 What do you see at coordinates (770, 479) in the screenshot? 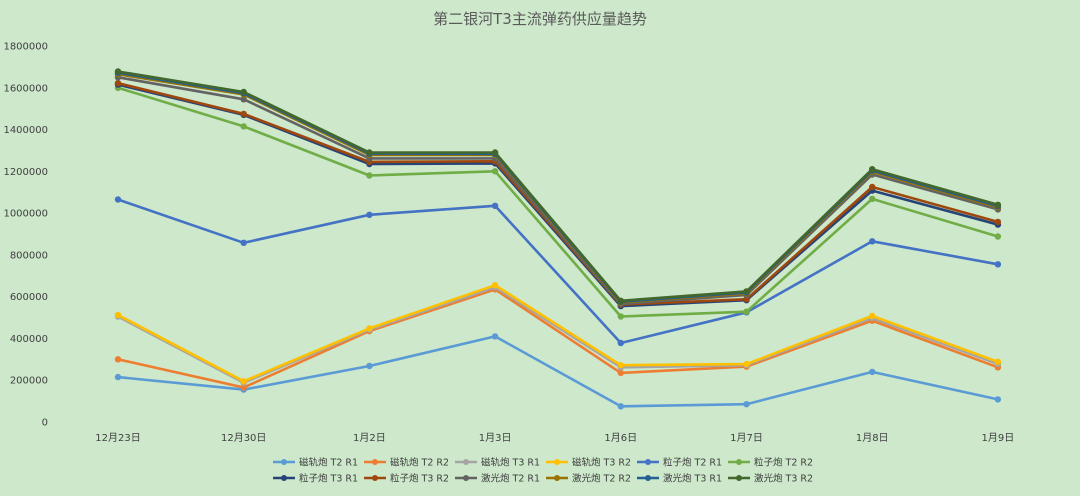
I see `legend-item: 激光炮 T3 R2` at bounding box center [770, 479].